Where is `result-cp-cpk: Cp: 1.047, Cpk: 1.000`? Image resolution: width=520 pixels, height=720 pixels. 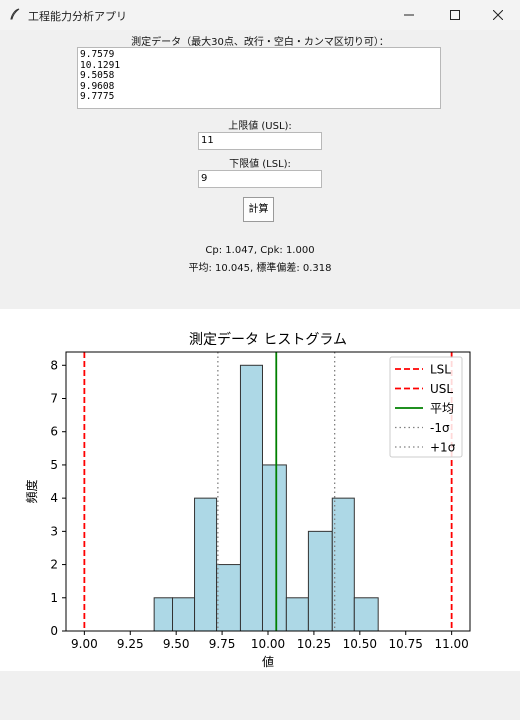 result-cp-cpk: Cp: 1.047, Cpk: 1.000 is located at coordinates (260, 250).